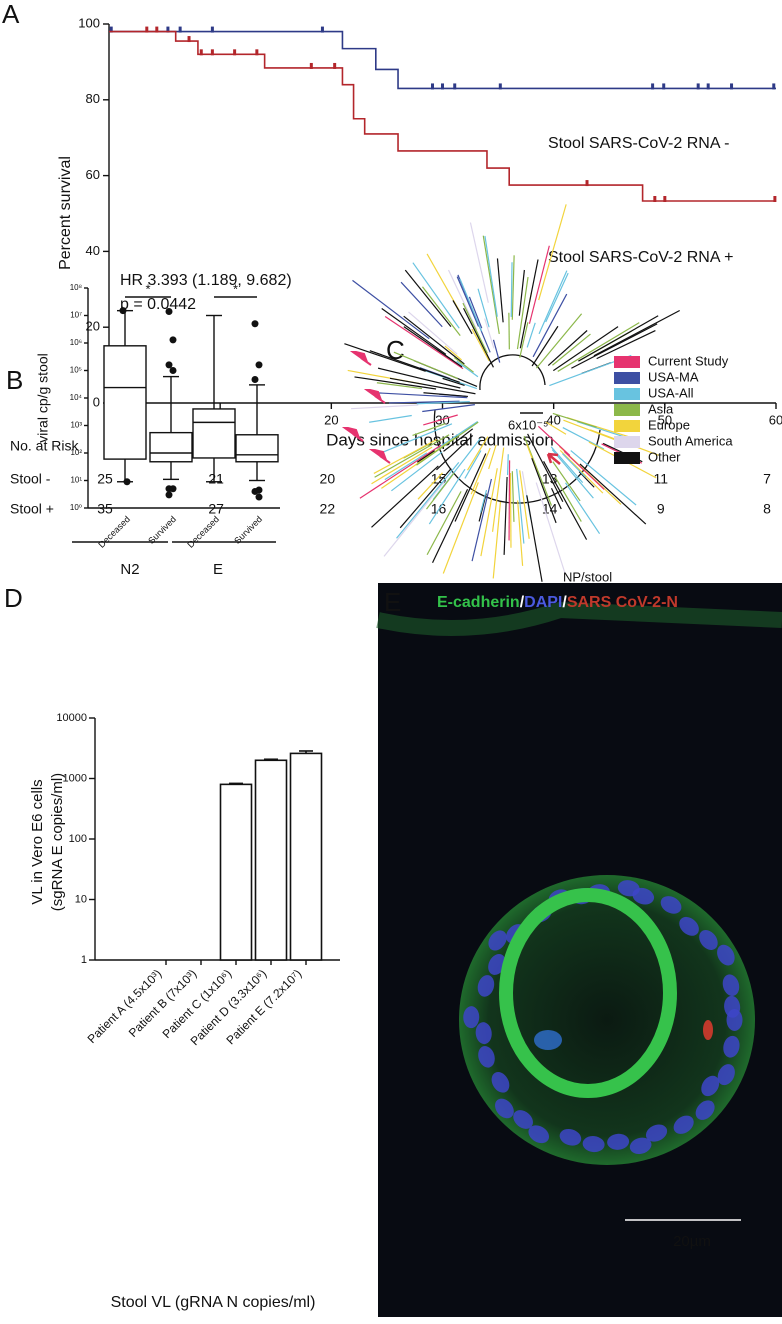 The width and height of the screenshot is (782, 1324). I want to click on arrow, so click(553, 458).